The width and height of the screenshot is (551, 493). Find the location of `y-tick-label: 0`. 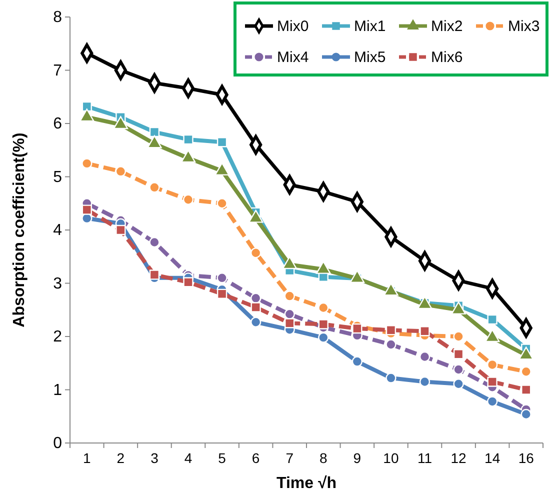

y-tick-label: 0 is located at coordinates (57, 443).